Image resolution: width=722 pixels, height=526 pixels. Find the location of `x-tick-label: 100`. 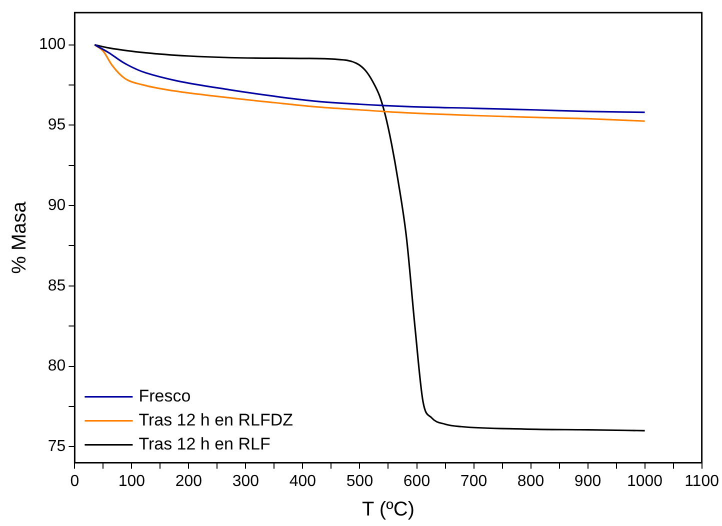

x-tick-label: 100 is located at coordinates (132, 481).